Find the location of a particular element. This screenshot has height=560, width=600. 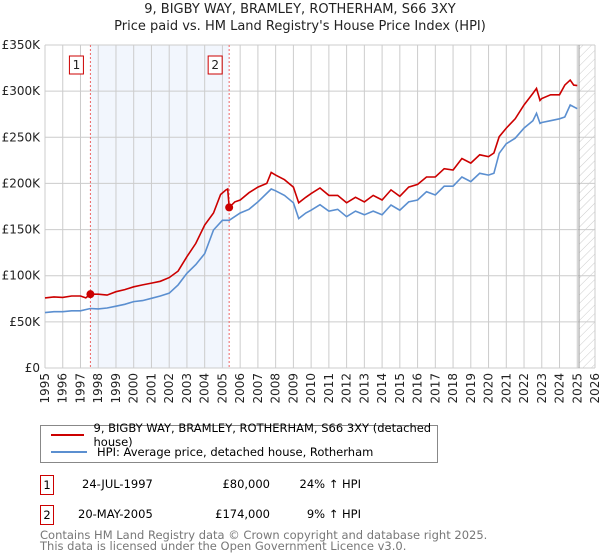

y-tick-label: £150K is located at coordinates (22, 230).